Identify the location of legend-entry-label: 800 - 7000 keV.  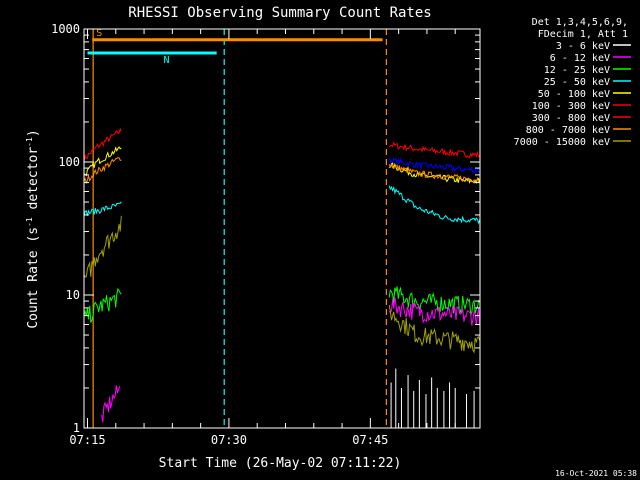
(568, 130).